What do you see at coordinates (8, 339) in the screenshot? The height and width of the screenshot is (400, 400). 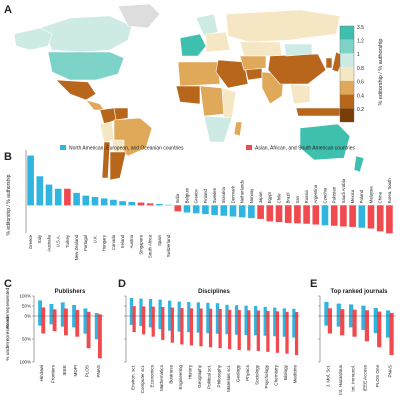 I see `ylabel-under: % underrepresented` at bounding box center [8, 339].